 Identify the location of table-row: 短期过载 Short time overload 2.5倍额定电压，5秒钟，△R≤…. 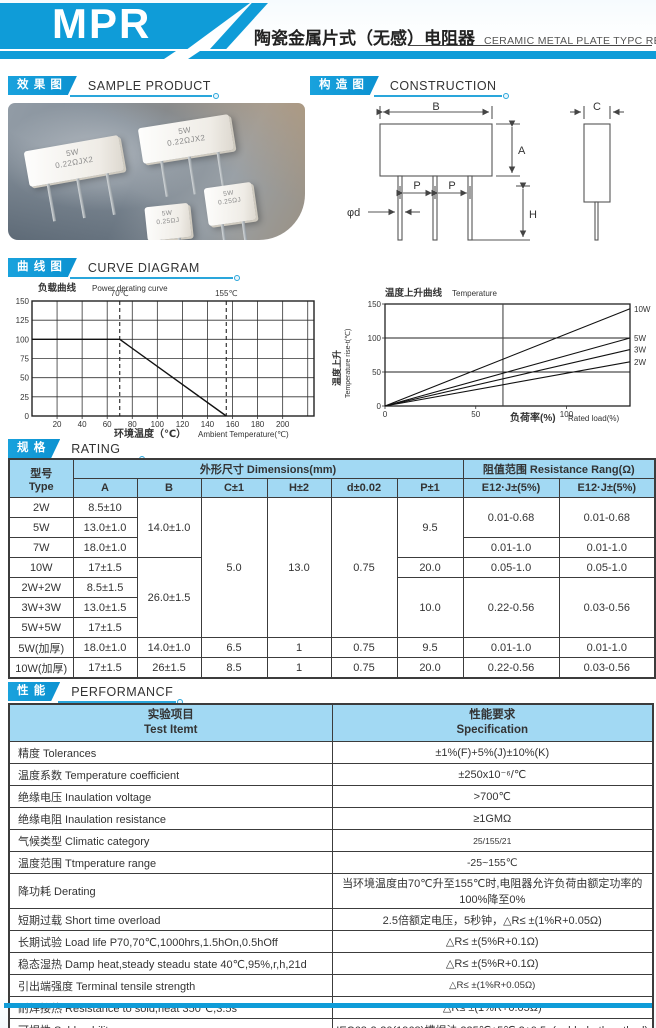
(331, 919).